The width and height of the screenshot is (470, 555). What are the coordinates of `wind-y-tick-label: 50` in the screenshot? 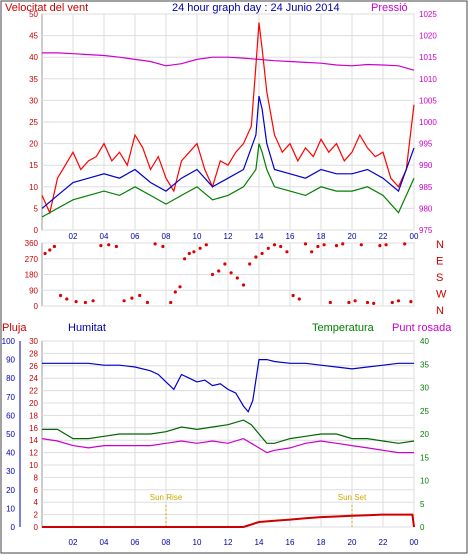 It's located at (33, 14).